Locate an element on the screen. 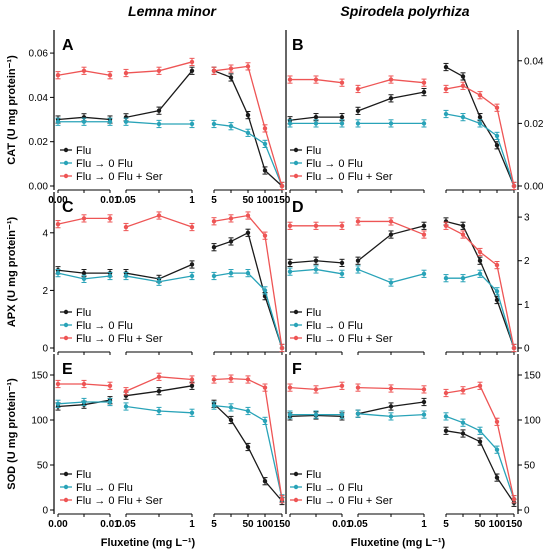  title-lemna: Lemna minor is located at coordinates (172, 11).